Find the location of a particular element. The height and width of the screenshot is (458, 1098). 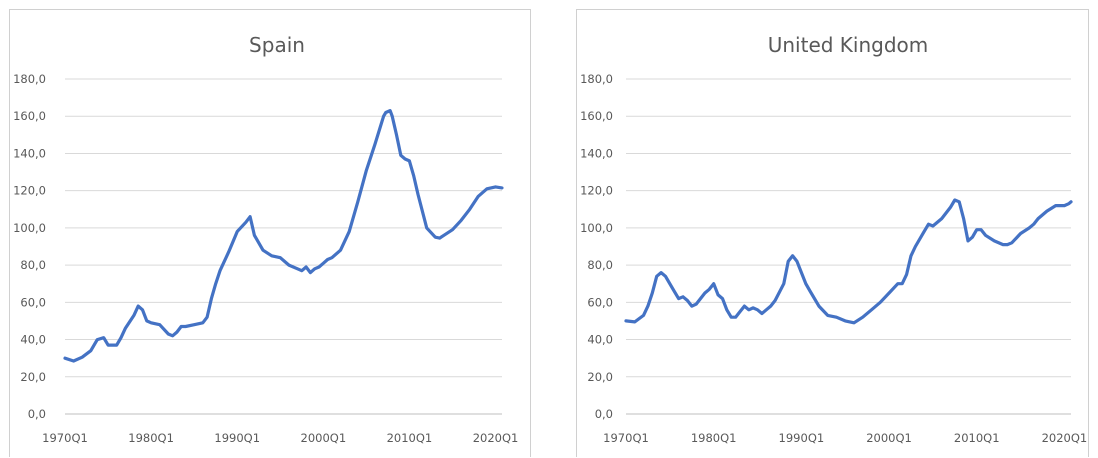

series-line is located at coordinates (848, 261).